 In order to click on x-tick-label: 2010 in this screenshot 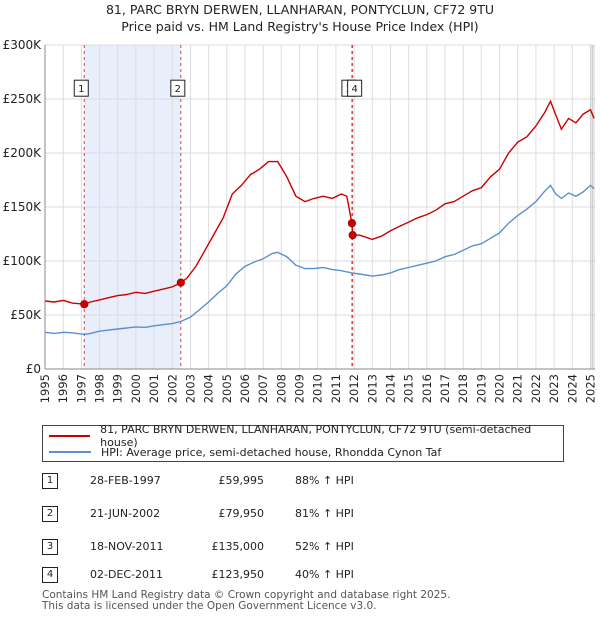, I will do `click(318, 388)`.